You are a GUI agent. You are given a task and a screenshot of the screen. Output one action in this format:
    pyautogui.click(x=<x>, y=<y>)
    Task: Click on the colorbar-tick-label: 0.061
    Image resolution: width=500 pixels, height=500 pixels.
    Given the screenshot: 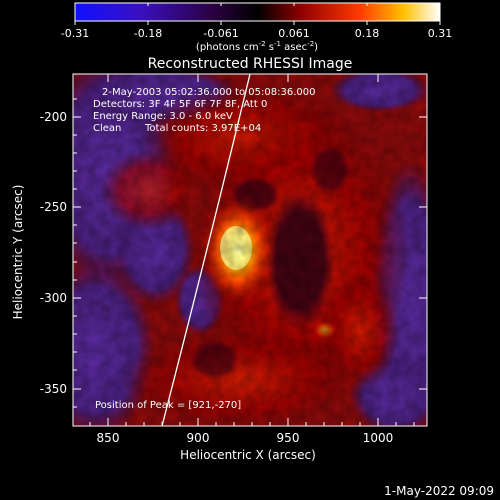 What is the action you would take?
    pyautogui.click(x=294, y=33)
    